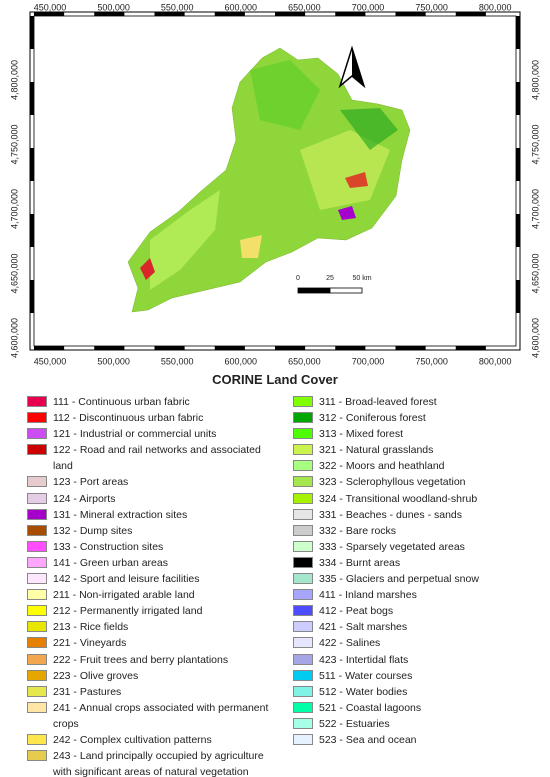 This screenshot has width=550, height=777. I want to click on legend-item: 123 - Port areas, so click(152, 482).